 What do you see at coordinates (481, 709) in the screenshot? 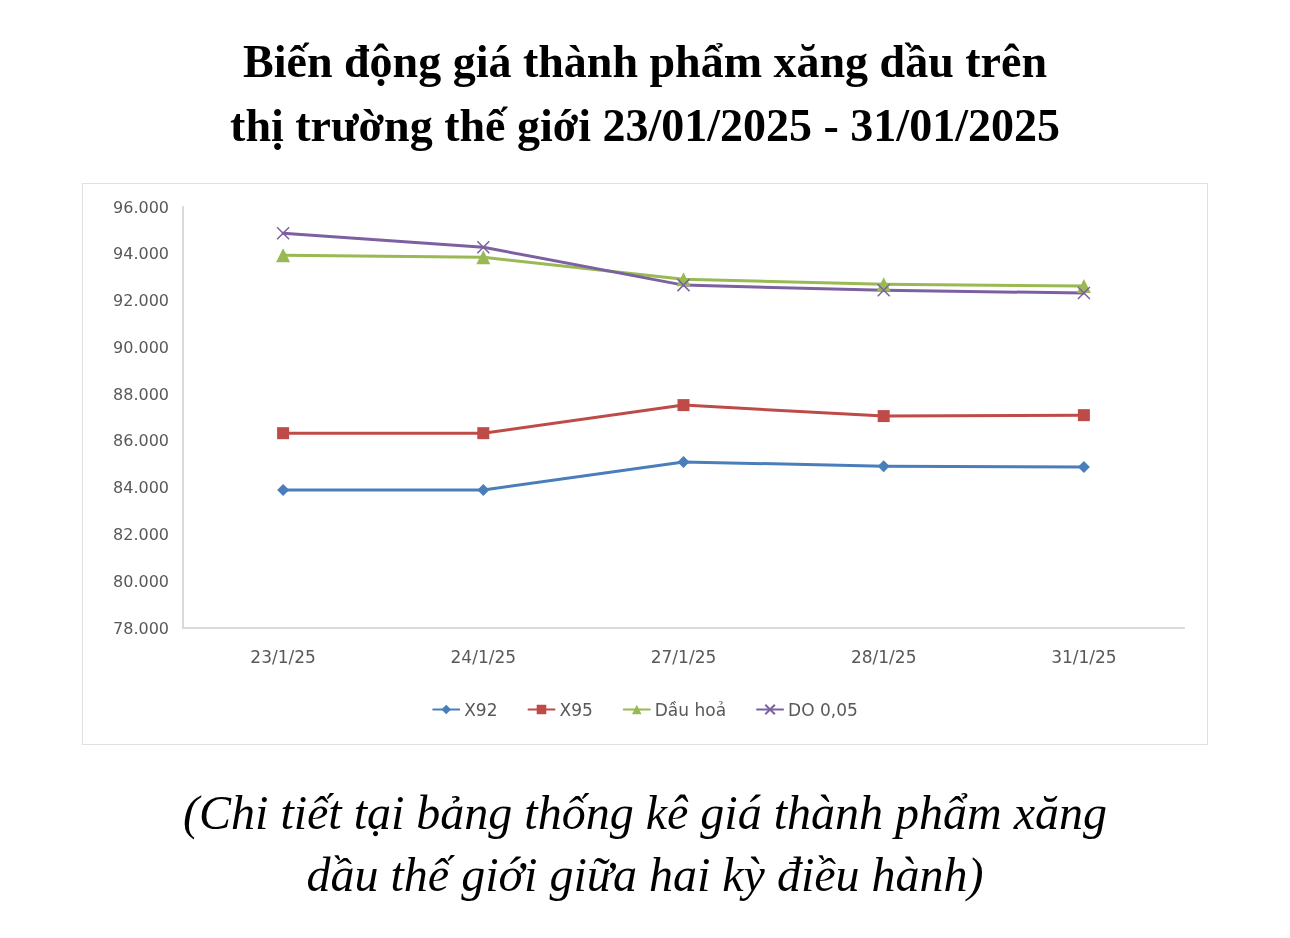
I see `legend-label: X92` at bounding box center [481, 709].